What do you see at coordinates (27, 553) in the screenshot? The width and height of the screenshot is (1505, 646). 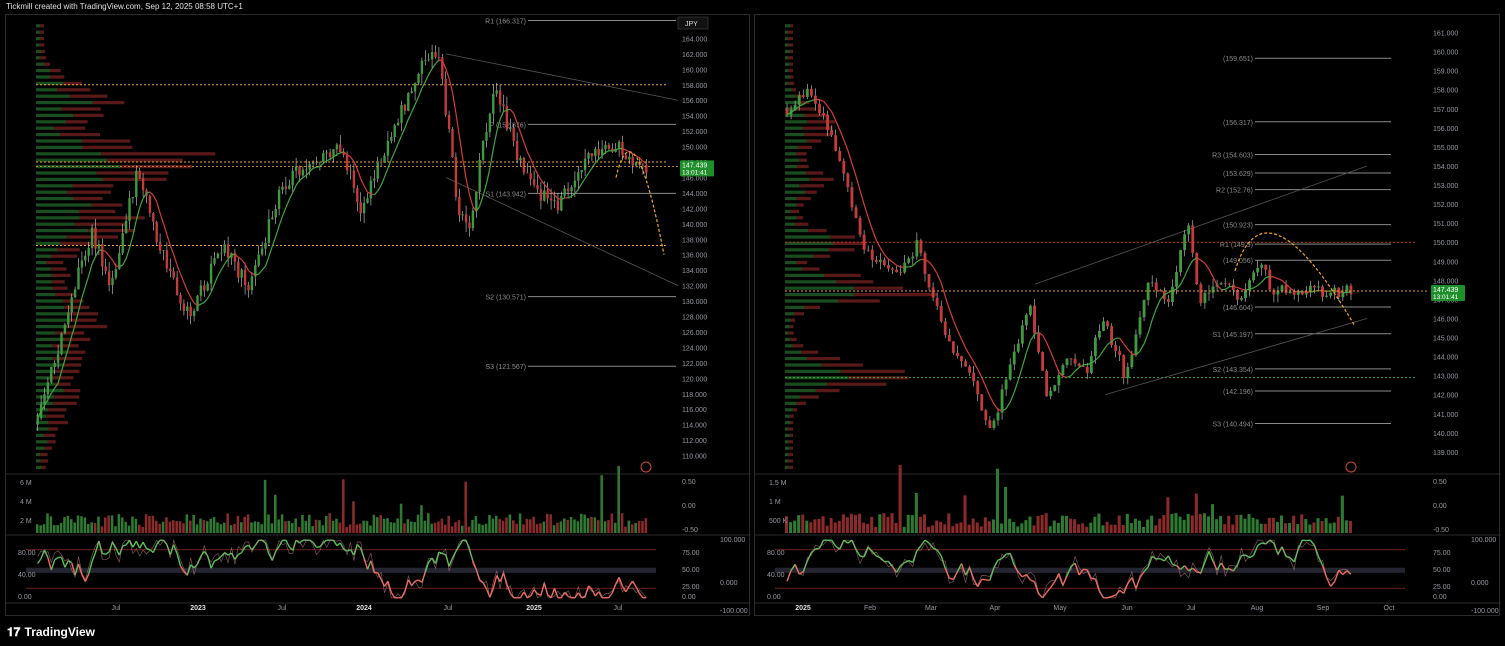 I see `oscillator-left-tick-label: 80.00` at bounding box center [27, 553].